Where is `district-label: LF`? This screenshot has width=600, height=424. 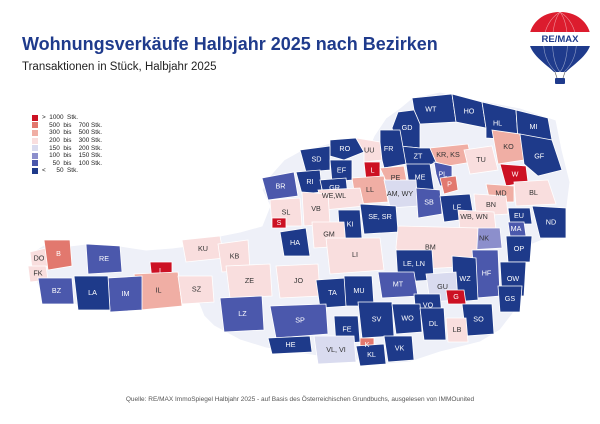
district-label: LF is located at coordinates (457, 206).